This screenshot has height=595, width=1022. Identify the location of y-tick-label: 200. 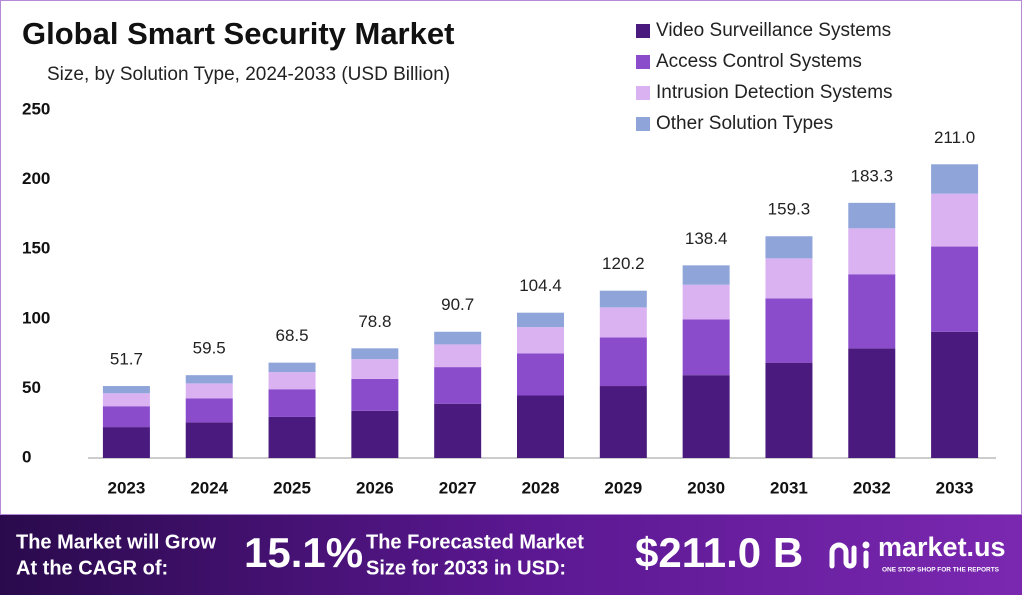
(36, 178).